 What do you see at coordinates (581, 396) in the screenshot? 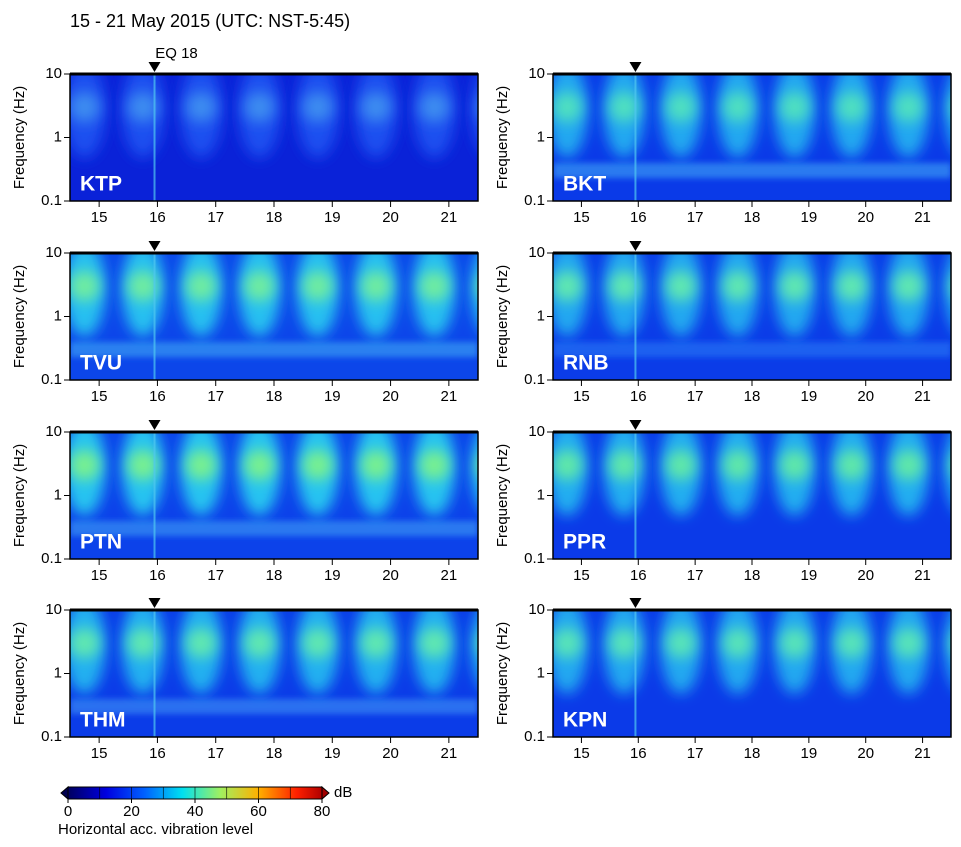
I see `x-tick-label: 15` at bounding box center [581, 396].